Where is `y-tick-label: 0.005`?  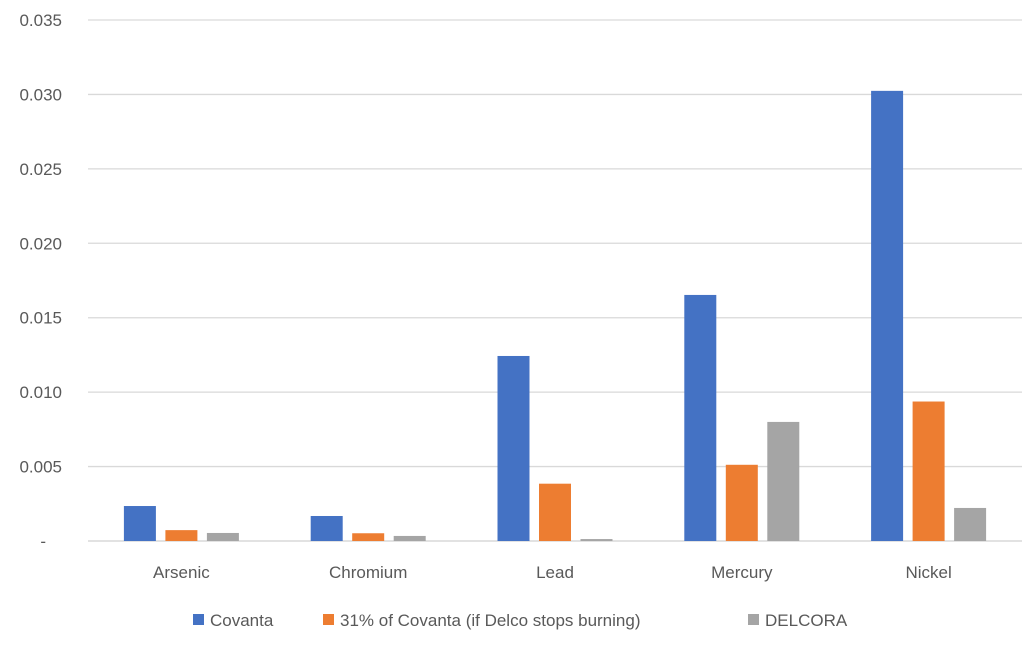
y-tick-label: 0.005 is located at coordinates (40, 467).